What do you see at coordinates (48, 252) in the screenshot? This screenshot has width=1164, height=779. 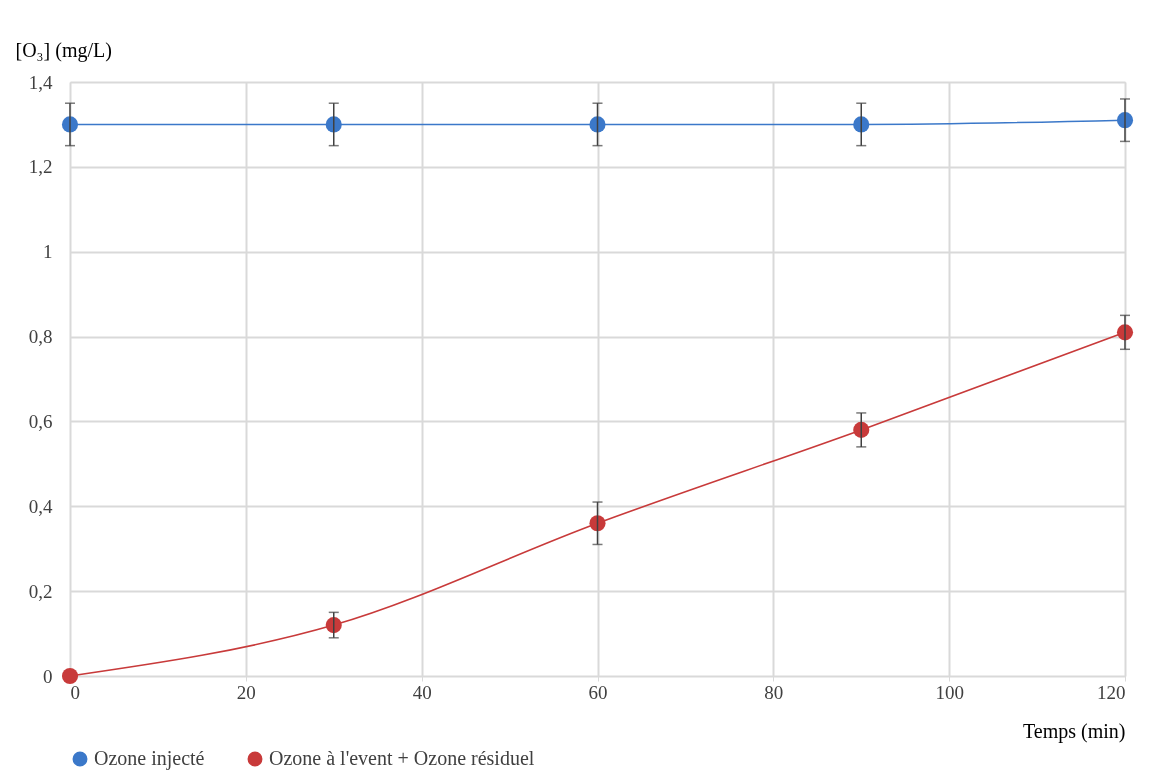 I see `y-tick-label: 1` at bounding box center [48, 252].